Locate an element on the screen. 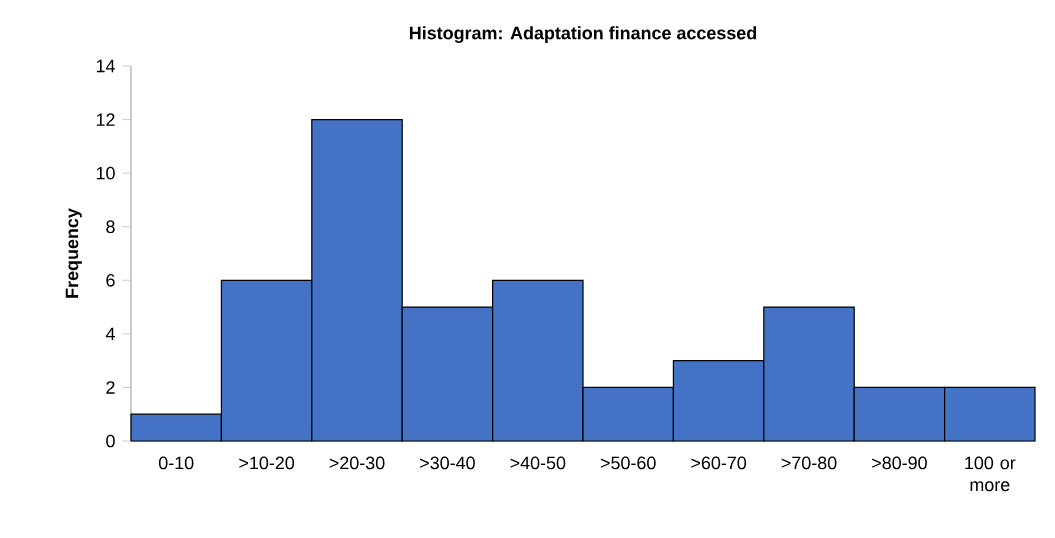  y-axis-title: Frequency is located at coordinates (73, 253).